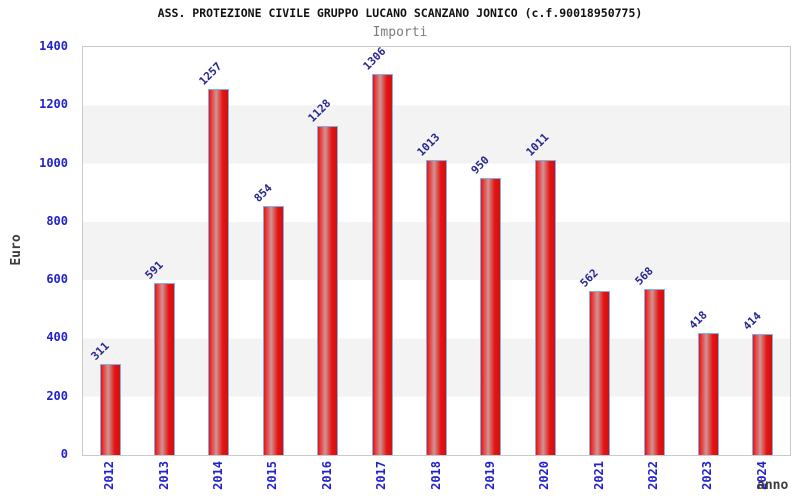 This screenshot has width=800, height=500. I want to click on y-tick-600: 600, so click(57, 279).